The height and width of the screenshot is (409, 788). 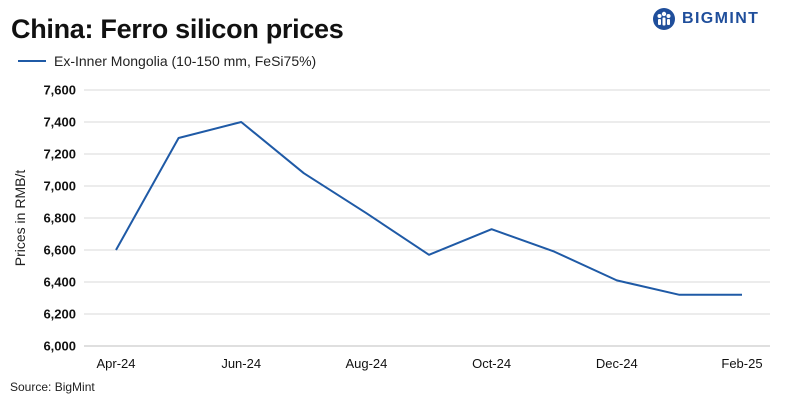 I want to click on source-note: Source: BigMint, so click(x=52, y=387).